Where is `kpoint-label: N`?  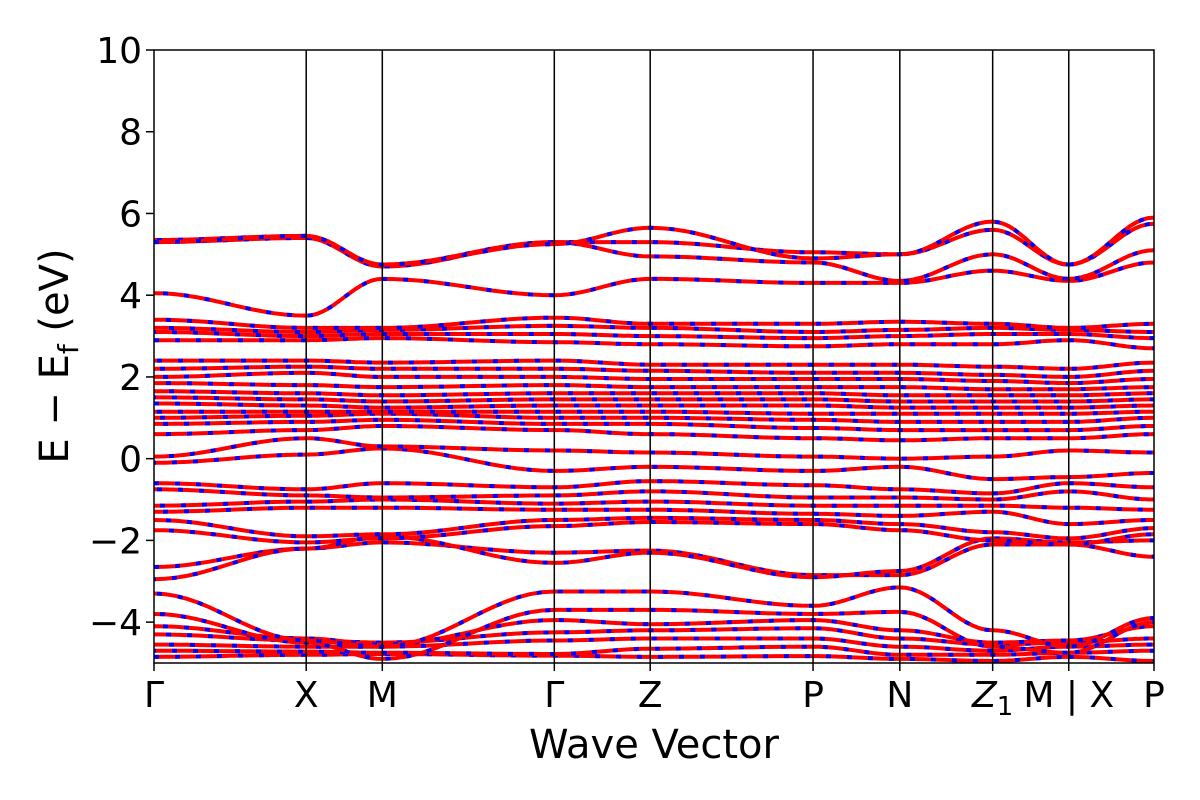
kpoint-label: N is located at coordinates (899, 695).